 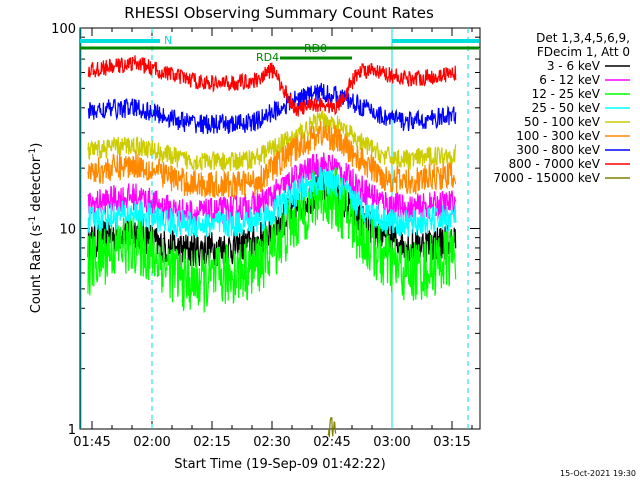 What do you see at coordinates (36, 186) in the screenshot?
I see `y-axis-label-mid: detector` at bounding box center [36, 186].